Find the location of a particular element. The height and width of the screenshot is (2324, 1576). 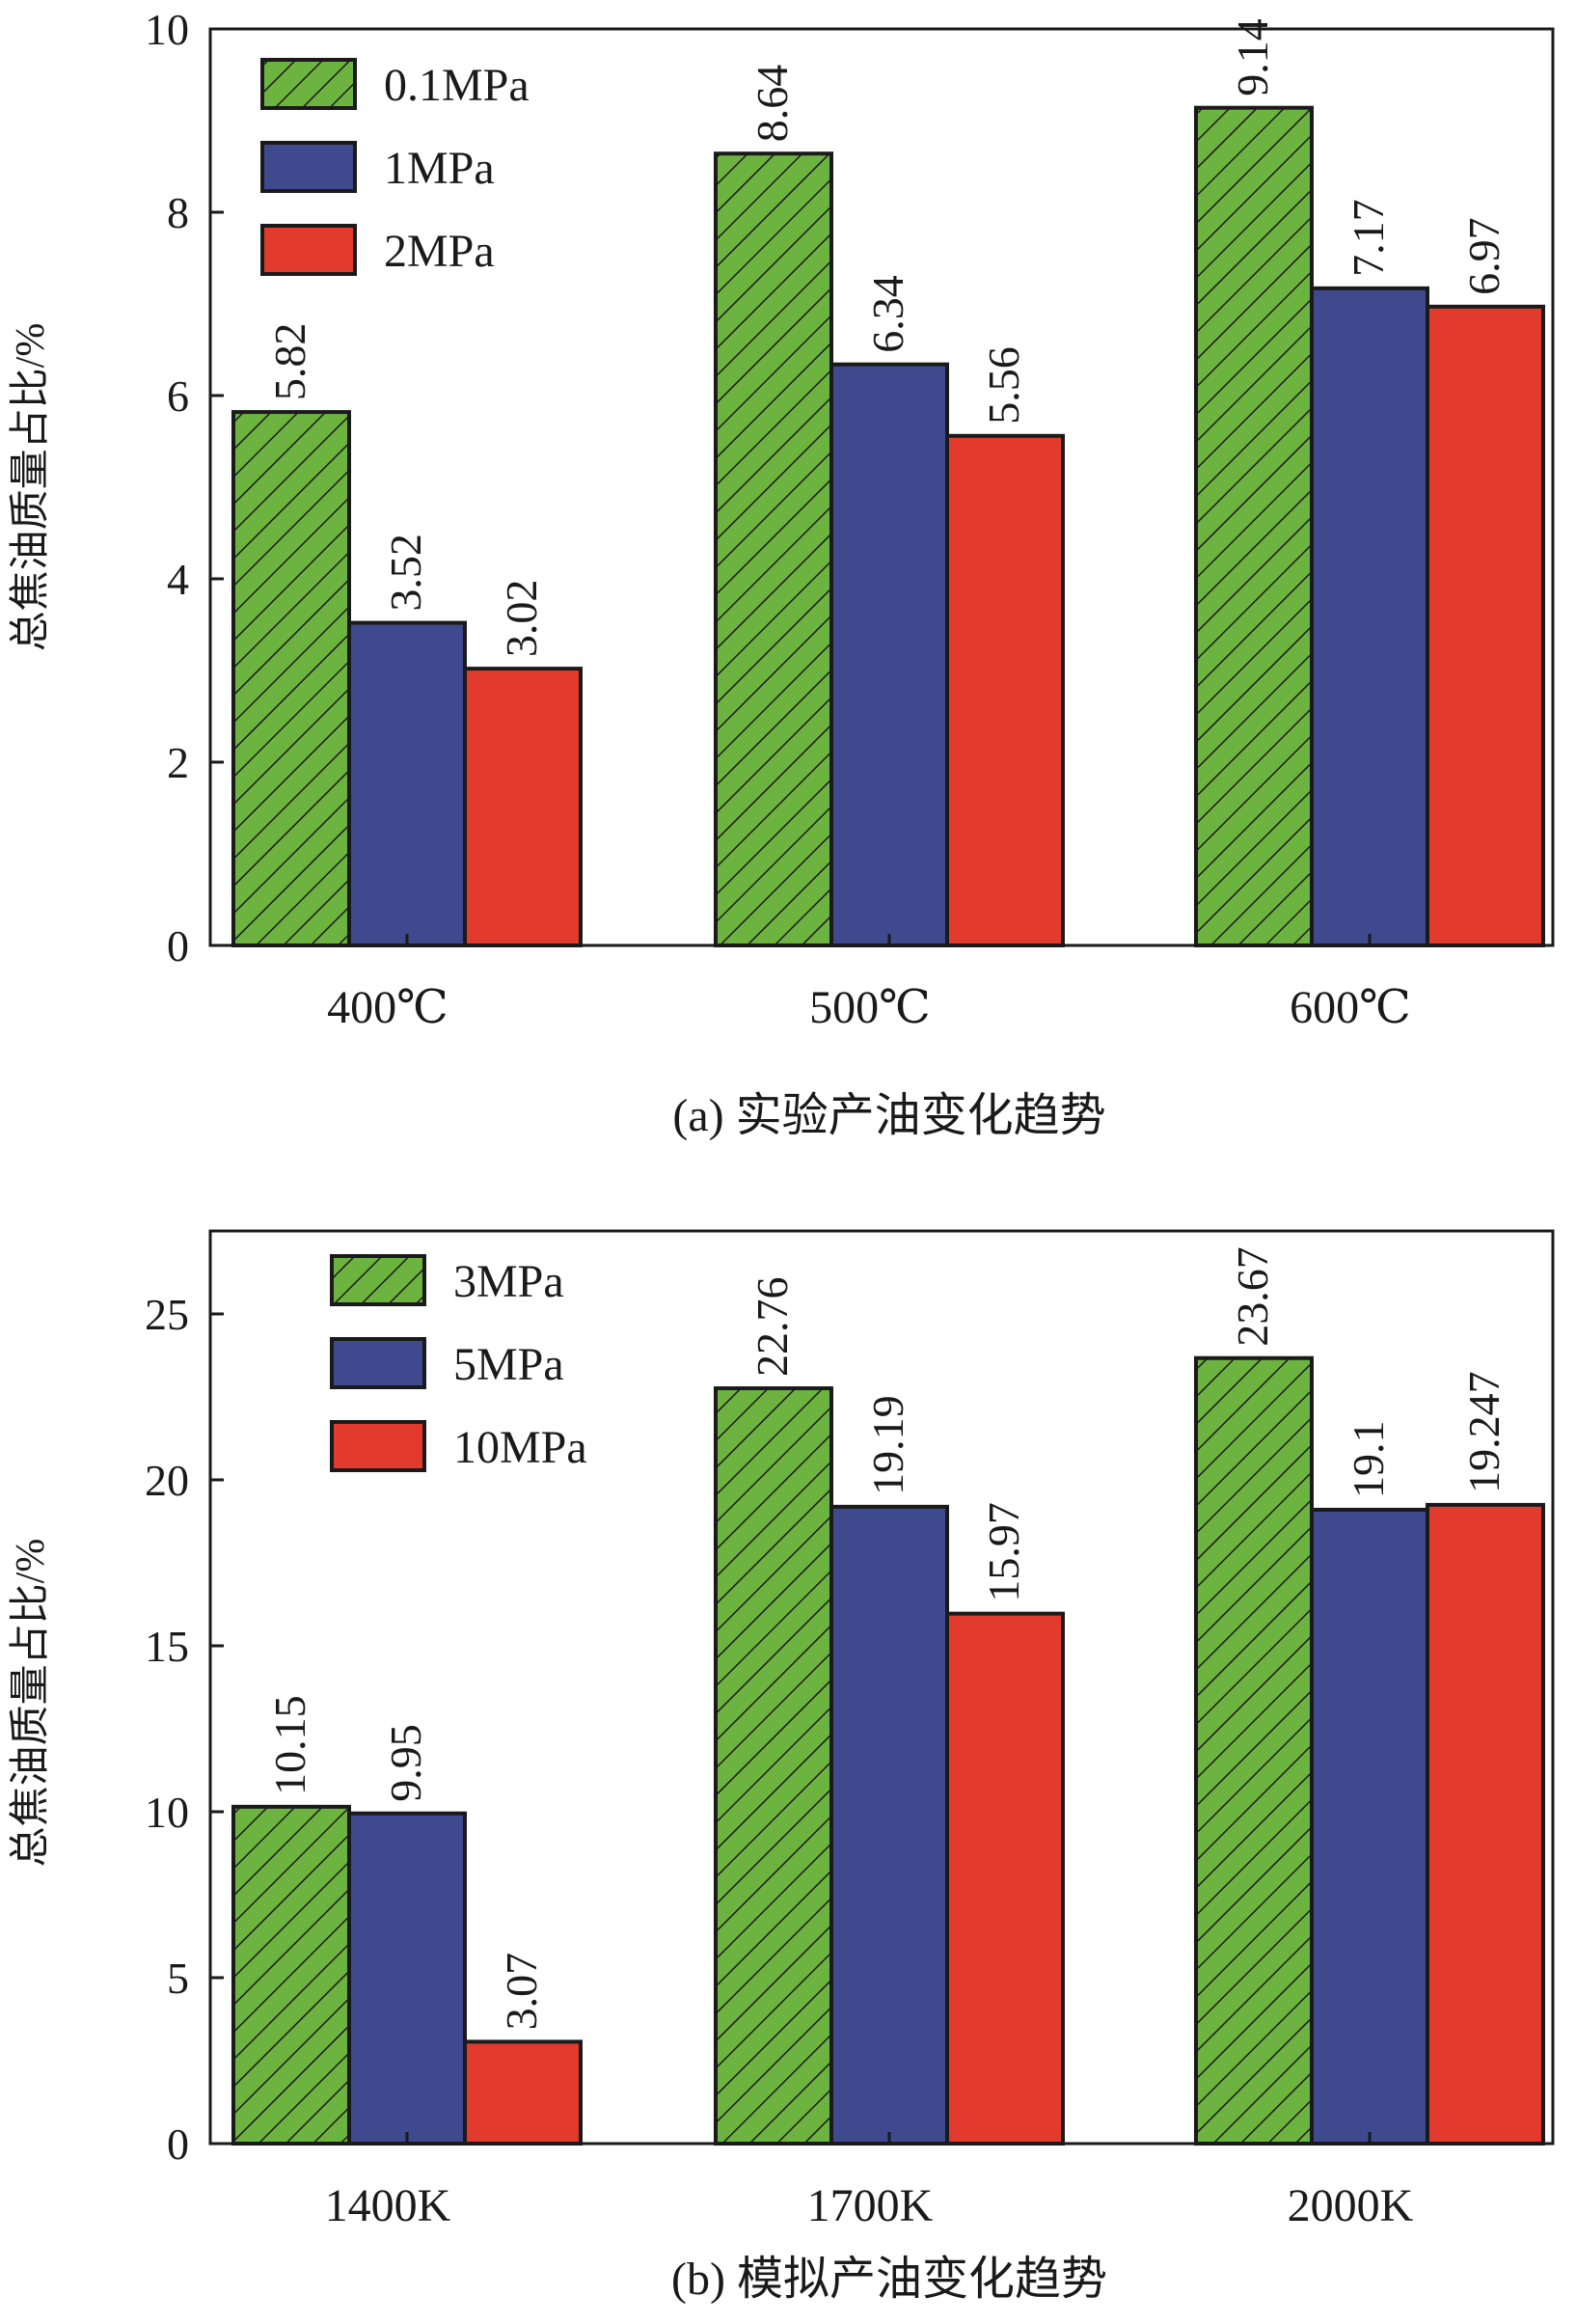

bar-0.1MPa-600℃ is located at coordinates (1254, 526).